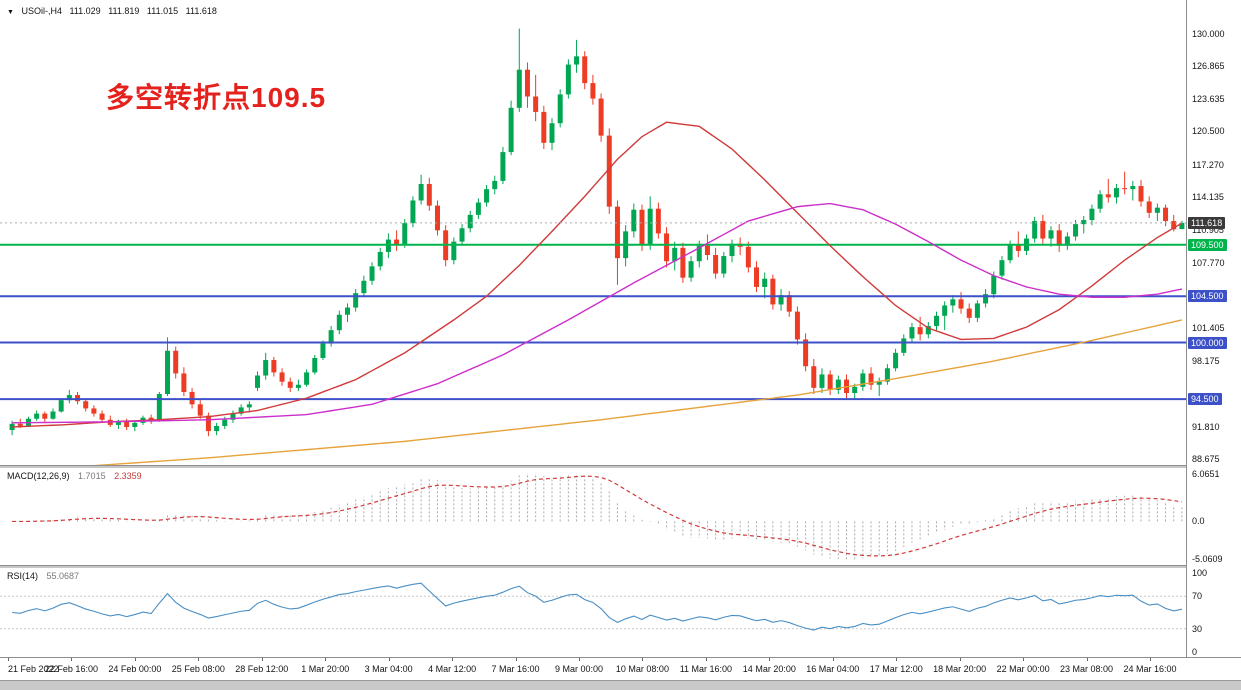  I want to click on time-label: 16 Mar 04:00, so click(833, 669).